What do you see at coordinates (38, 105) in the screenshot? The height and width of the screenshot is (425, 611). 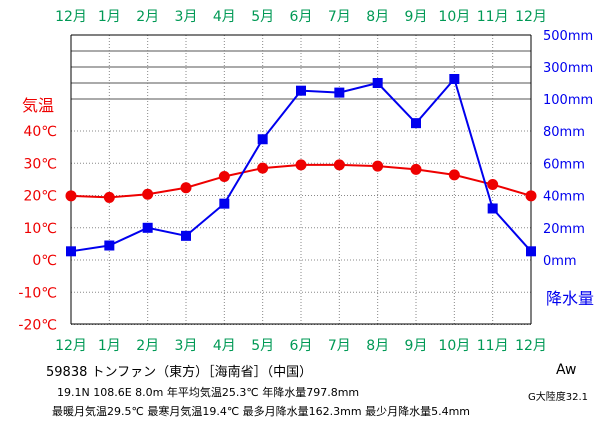 I see `temperature-axis-label: 気温` at bounding box center [38, 105].